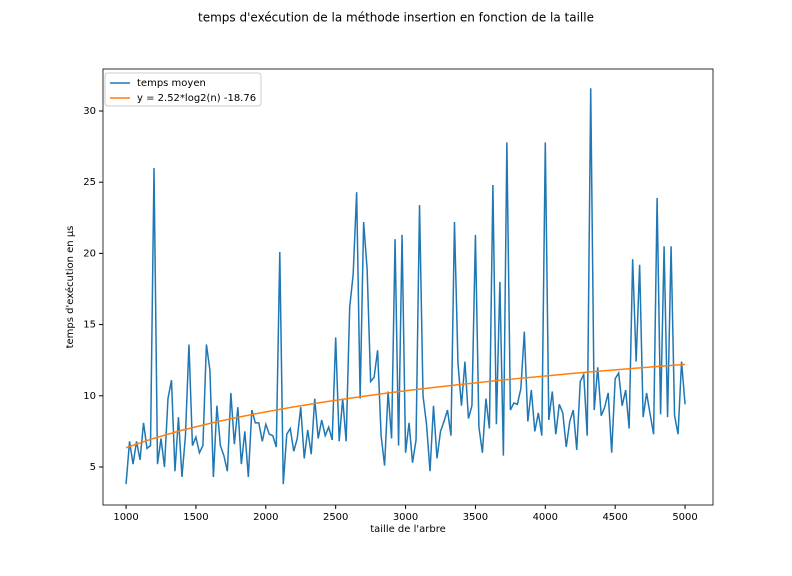 This screenshot has width=792, height=576. What do you see at coordinates (183, 89) in the screenshot?
I see `legend-box` at bounding box center [183, 89].